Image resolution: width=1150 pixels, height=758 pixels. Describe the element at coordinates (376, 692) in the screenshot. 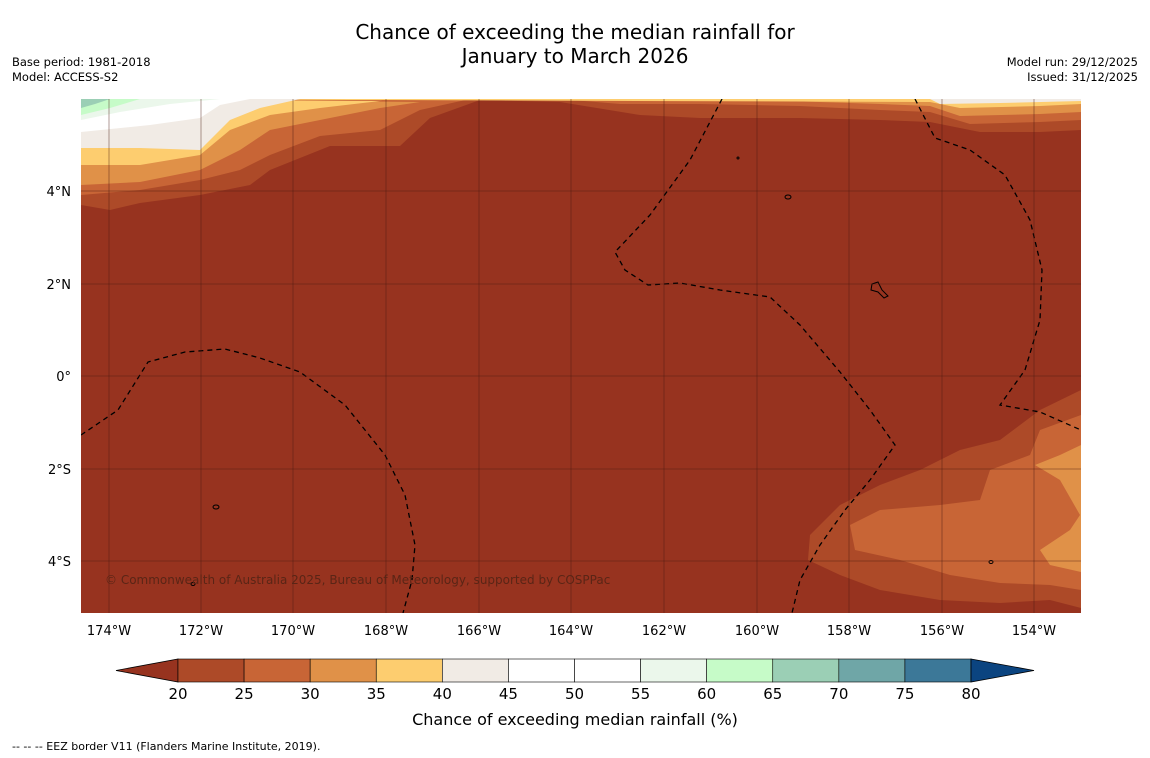

I see `colorbar-tick-label: 35` at that location.